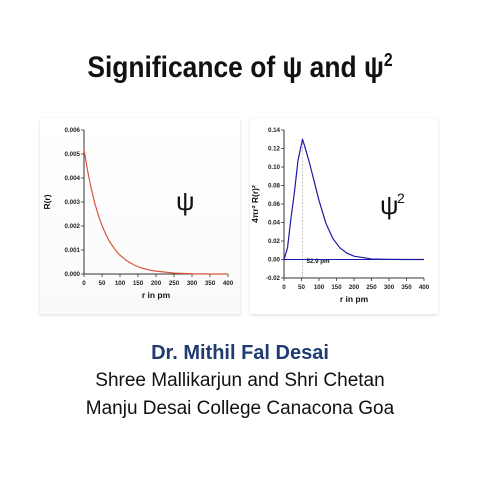  Describe the element at coordinates (274, 260) in the screenshot. I see `y-tick-label: 0.00` at that location.